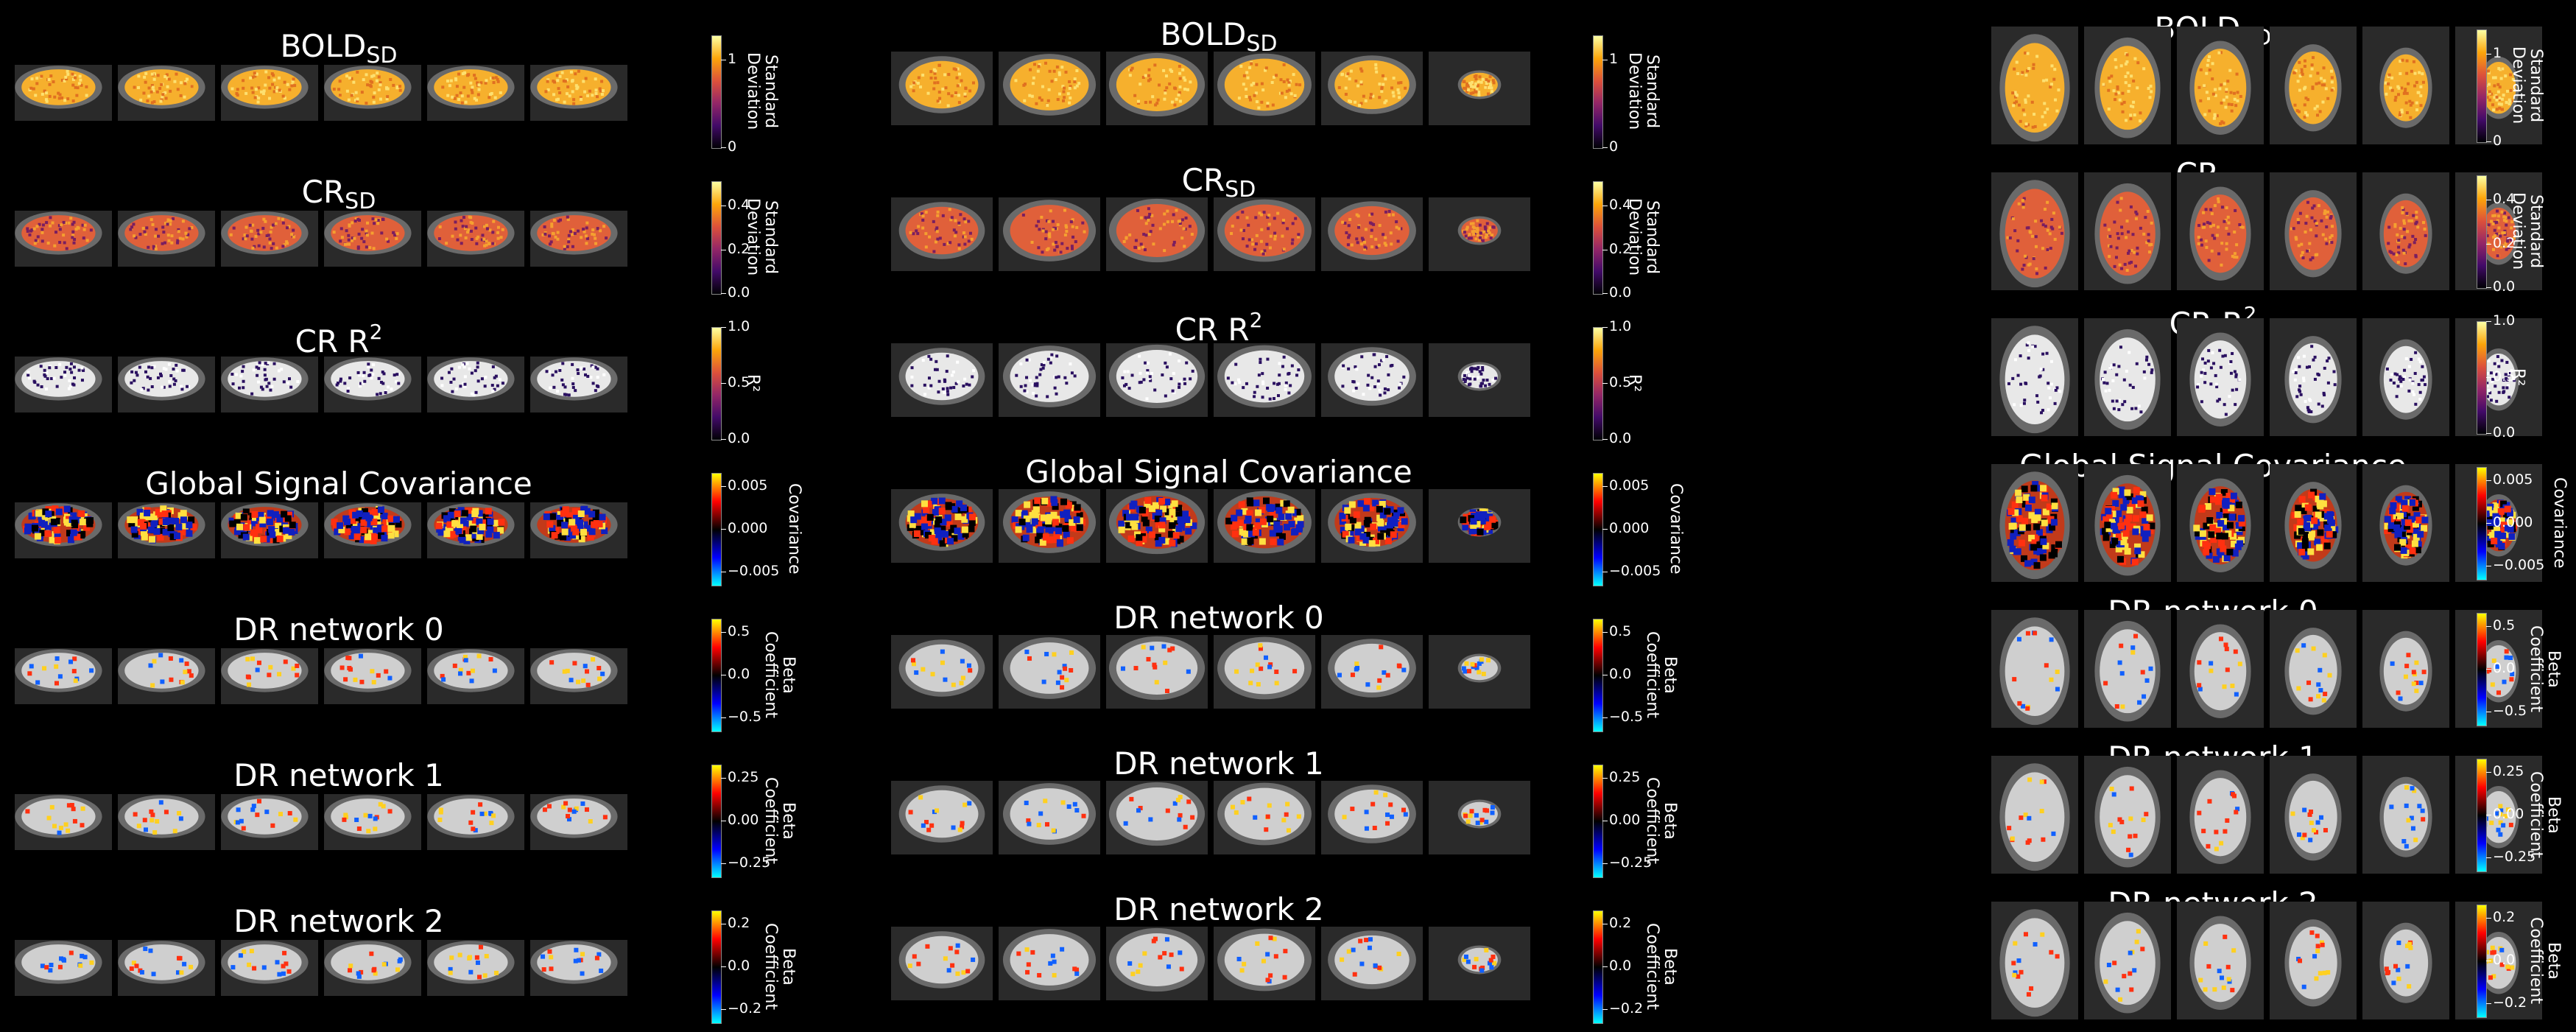 The image size is (2576, 1032). I want to click on coronal-dr0-slices, so click(1210, 672).